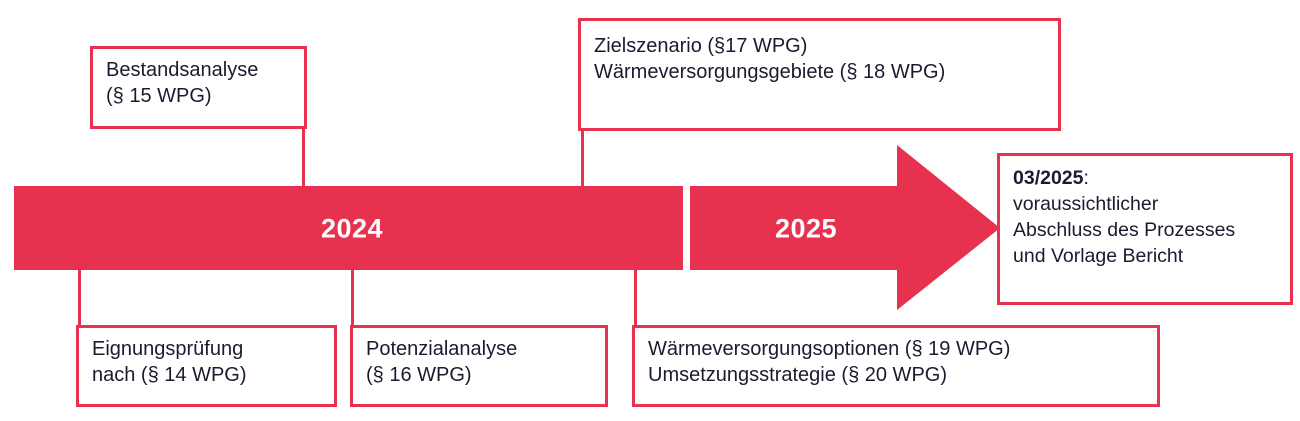 Image resolution: width=1300 pixels, height=421 pixels. Describe the element at coordinates (169, 375) in the screenshot. I see `callout-eignungspruefung-line2: nach (§ 14 WPG)` at that location.